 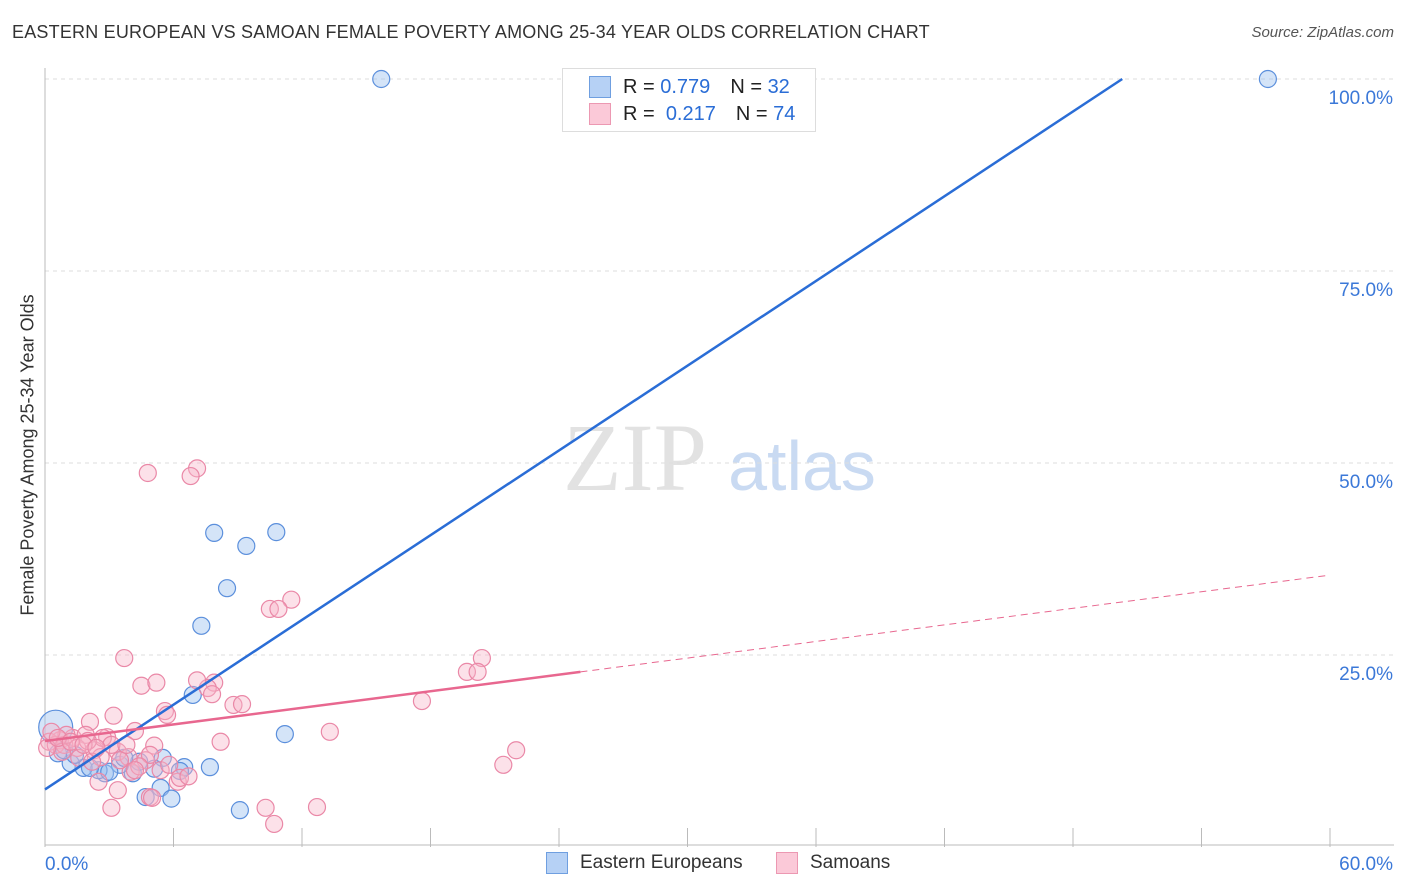 I want to click on legend-row-samoan: R = 0.217 N = 74, so click(x=692, y=114).